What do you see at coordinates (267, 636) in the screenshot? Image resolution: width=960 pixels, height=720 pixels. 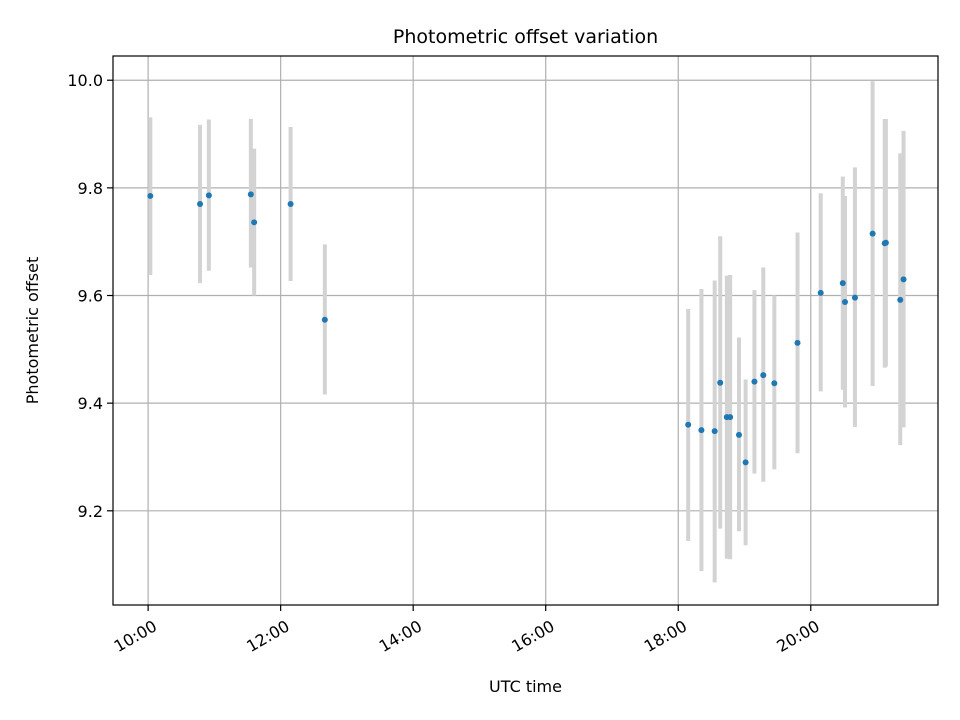 I see `x-tick-label: 12:00` at bounding box center [267, 636].